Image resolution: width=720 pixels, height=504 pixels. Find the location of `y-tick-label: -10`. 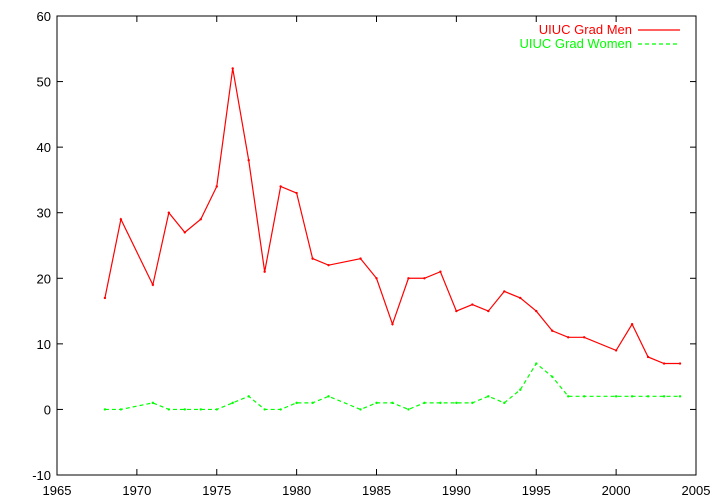

y-tick-label: -10 is located at coordinates (41, 475).